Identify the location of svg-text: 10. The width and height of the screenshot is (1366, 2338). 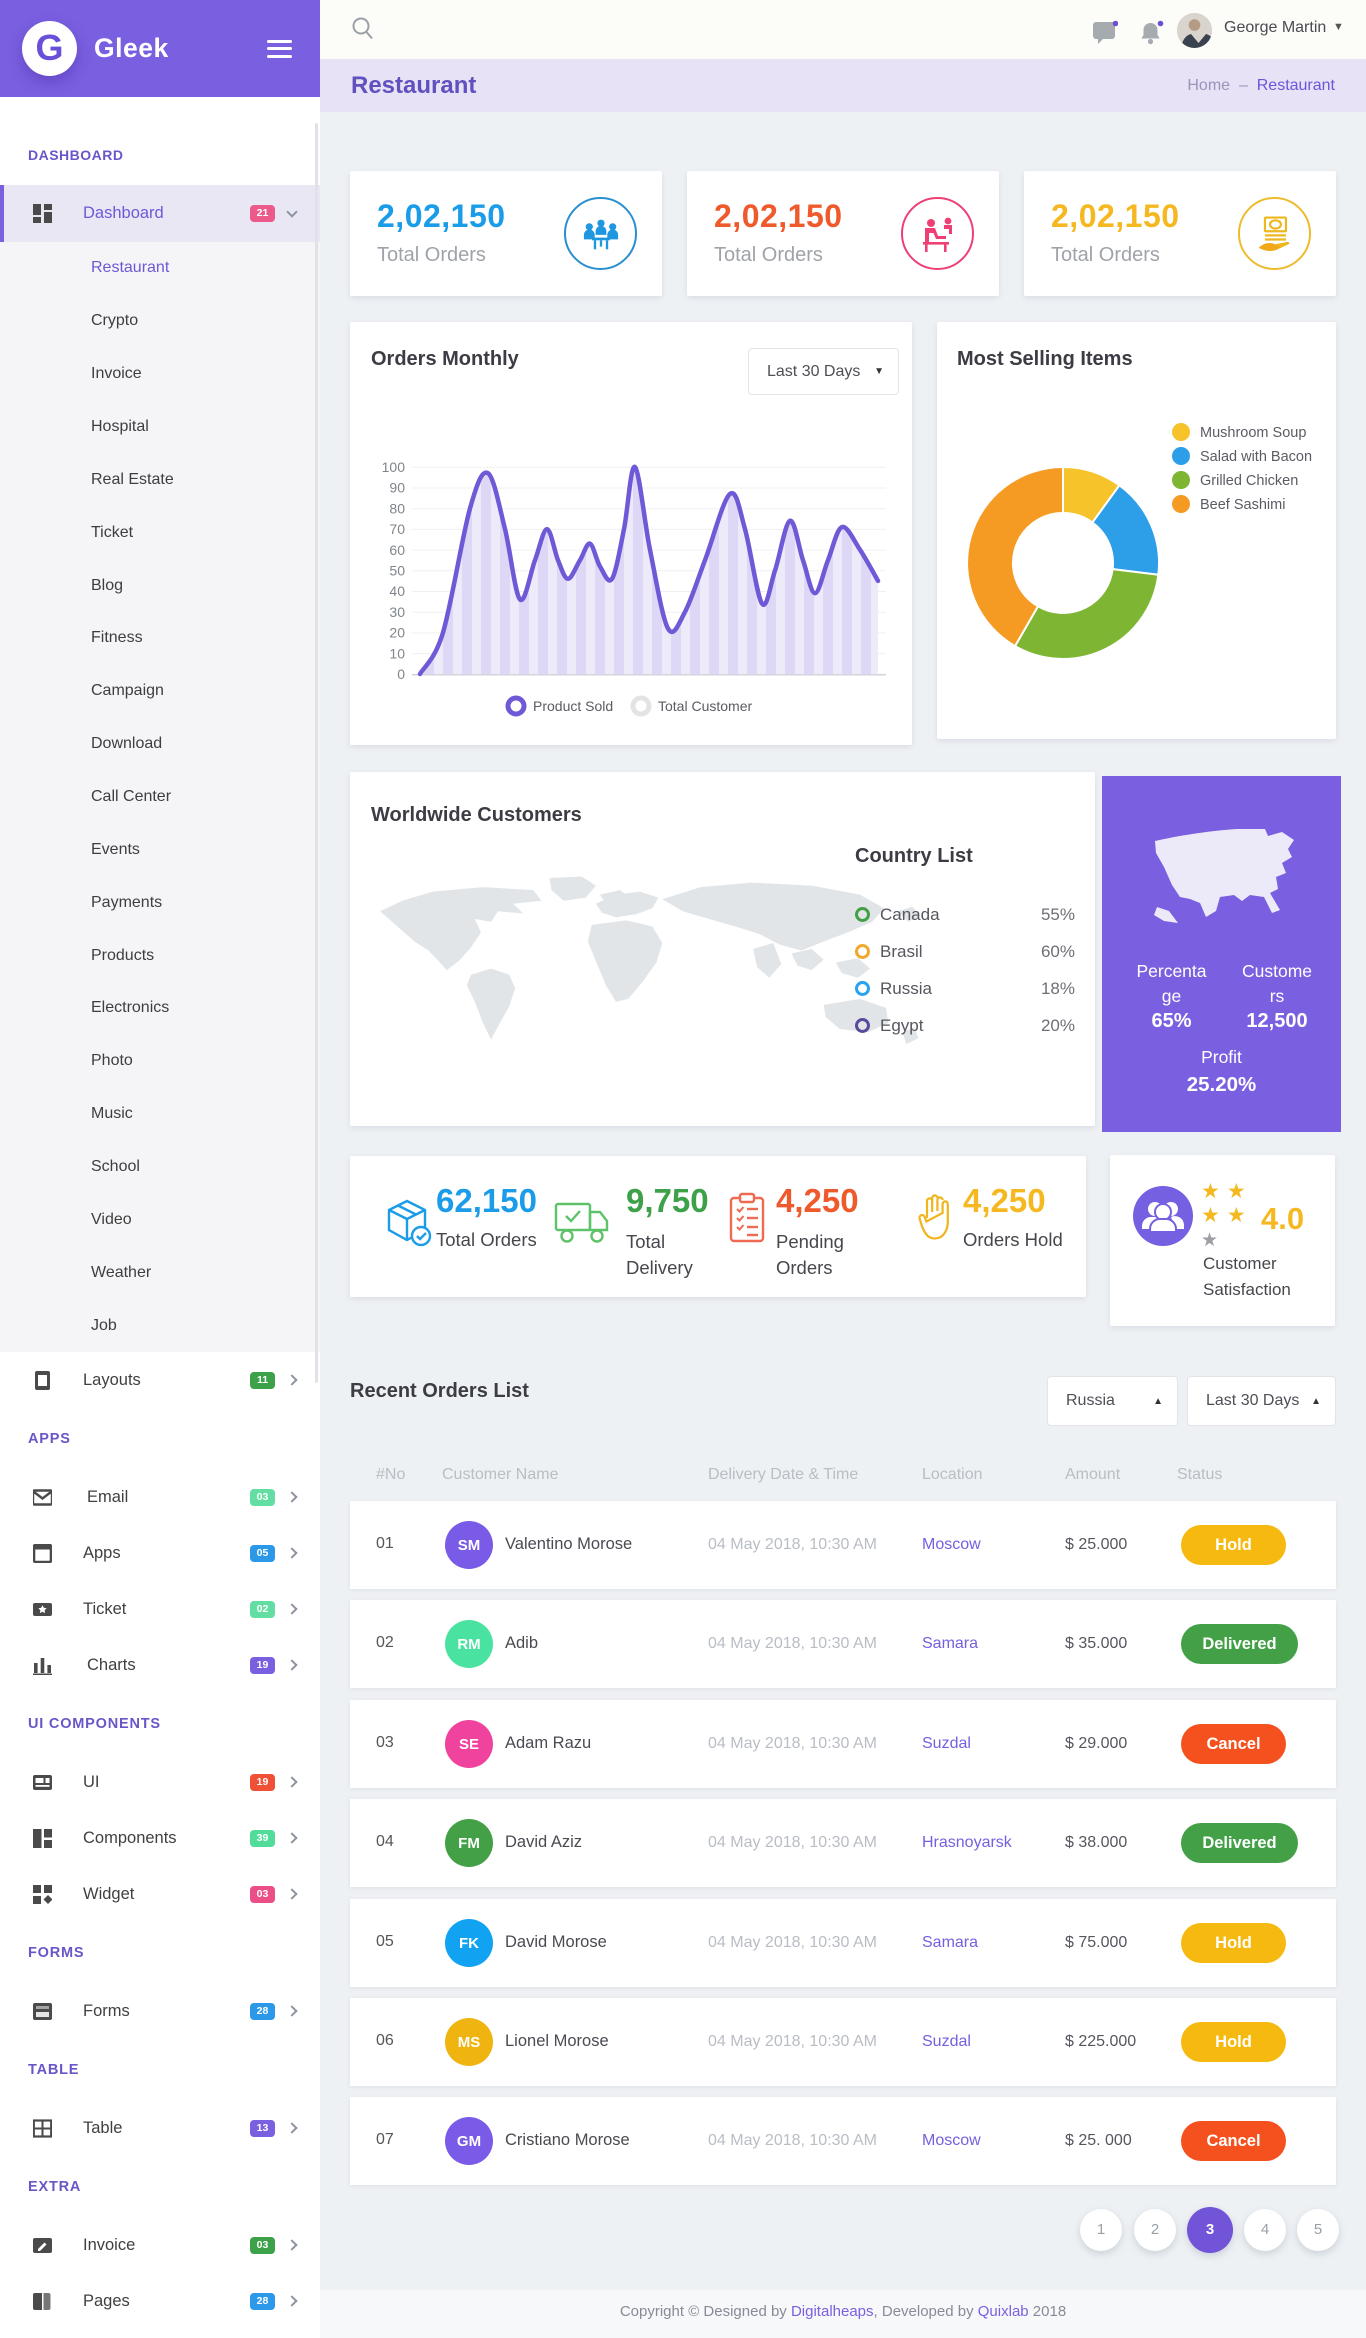
(397, 653).